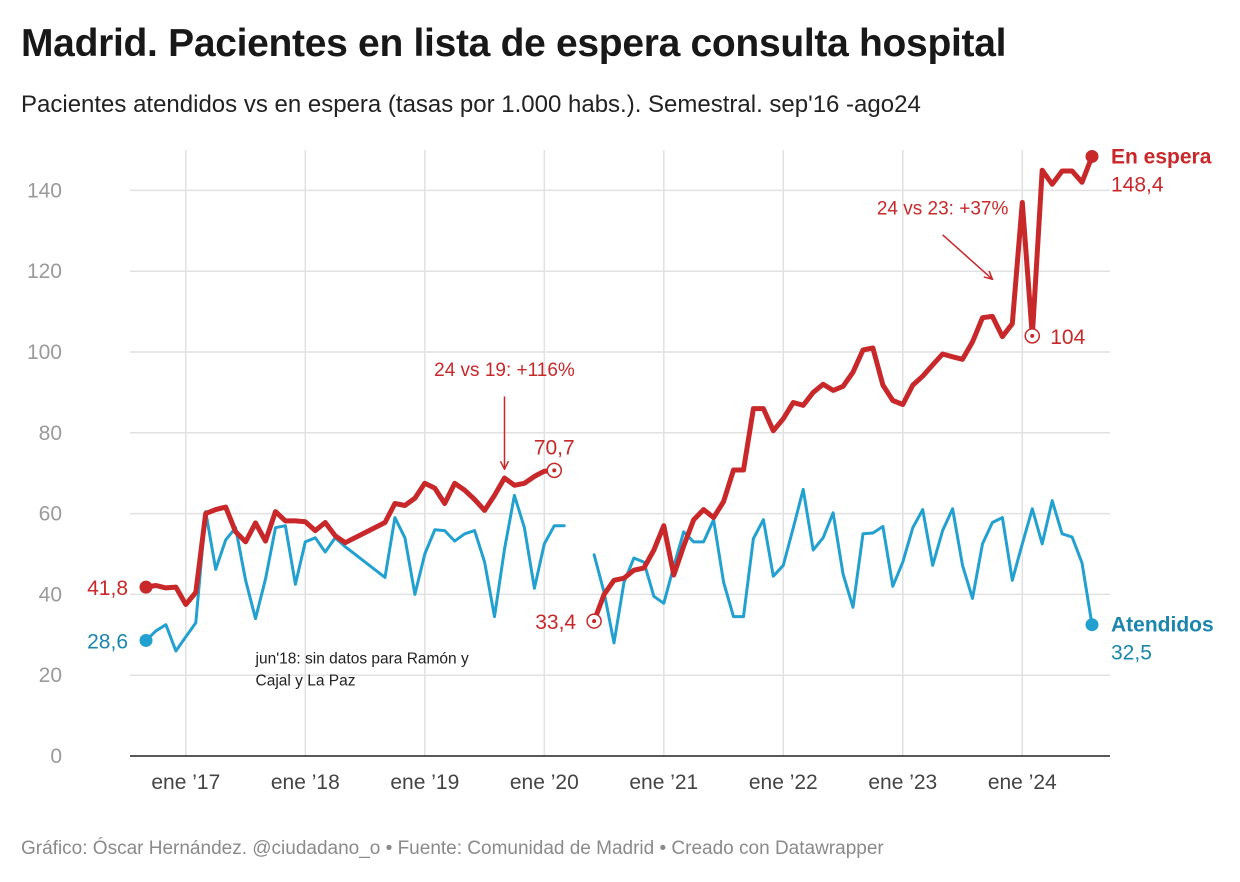 This screenshot has height=882, width=1240. Describe the element at coordinates (107, 641) in the screenshot. I see `data-point-label: 28,6` at that location.